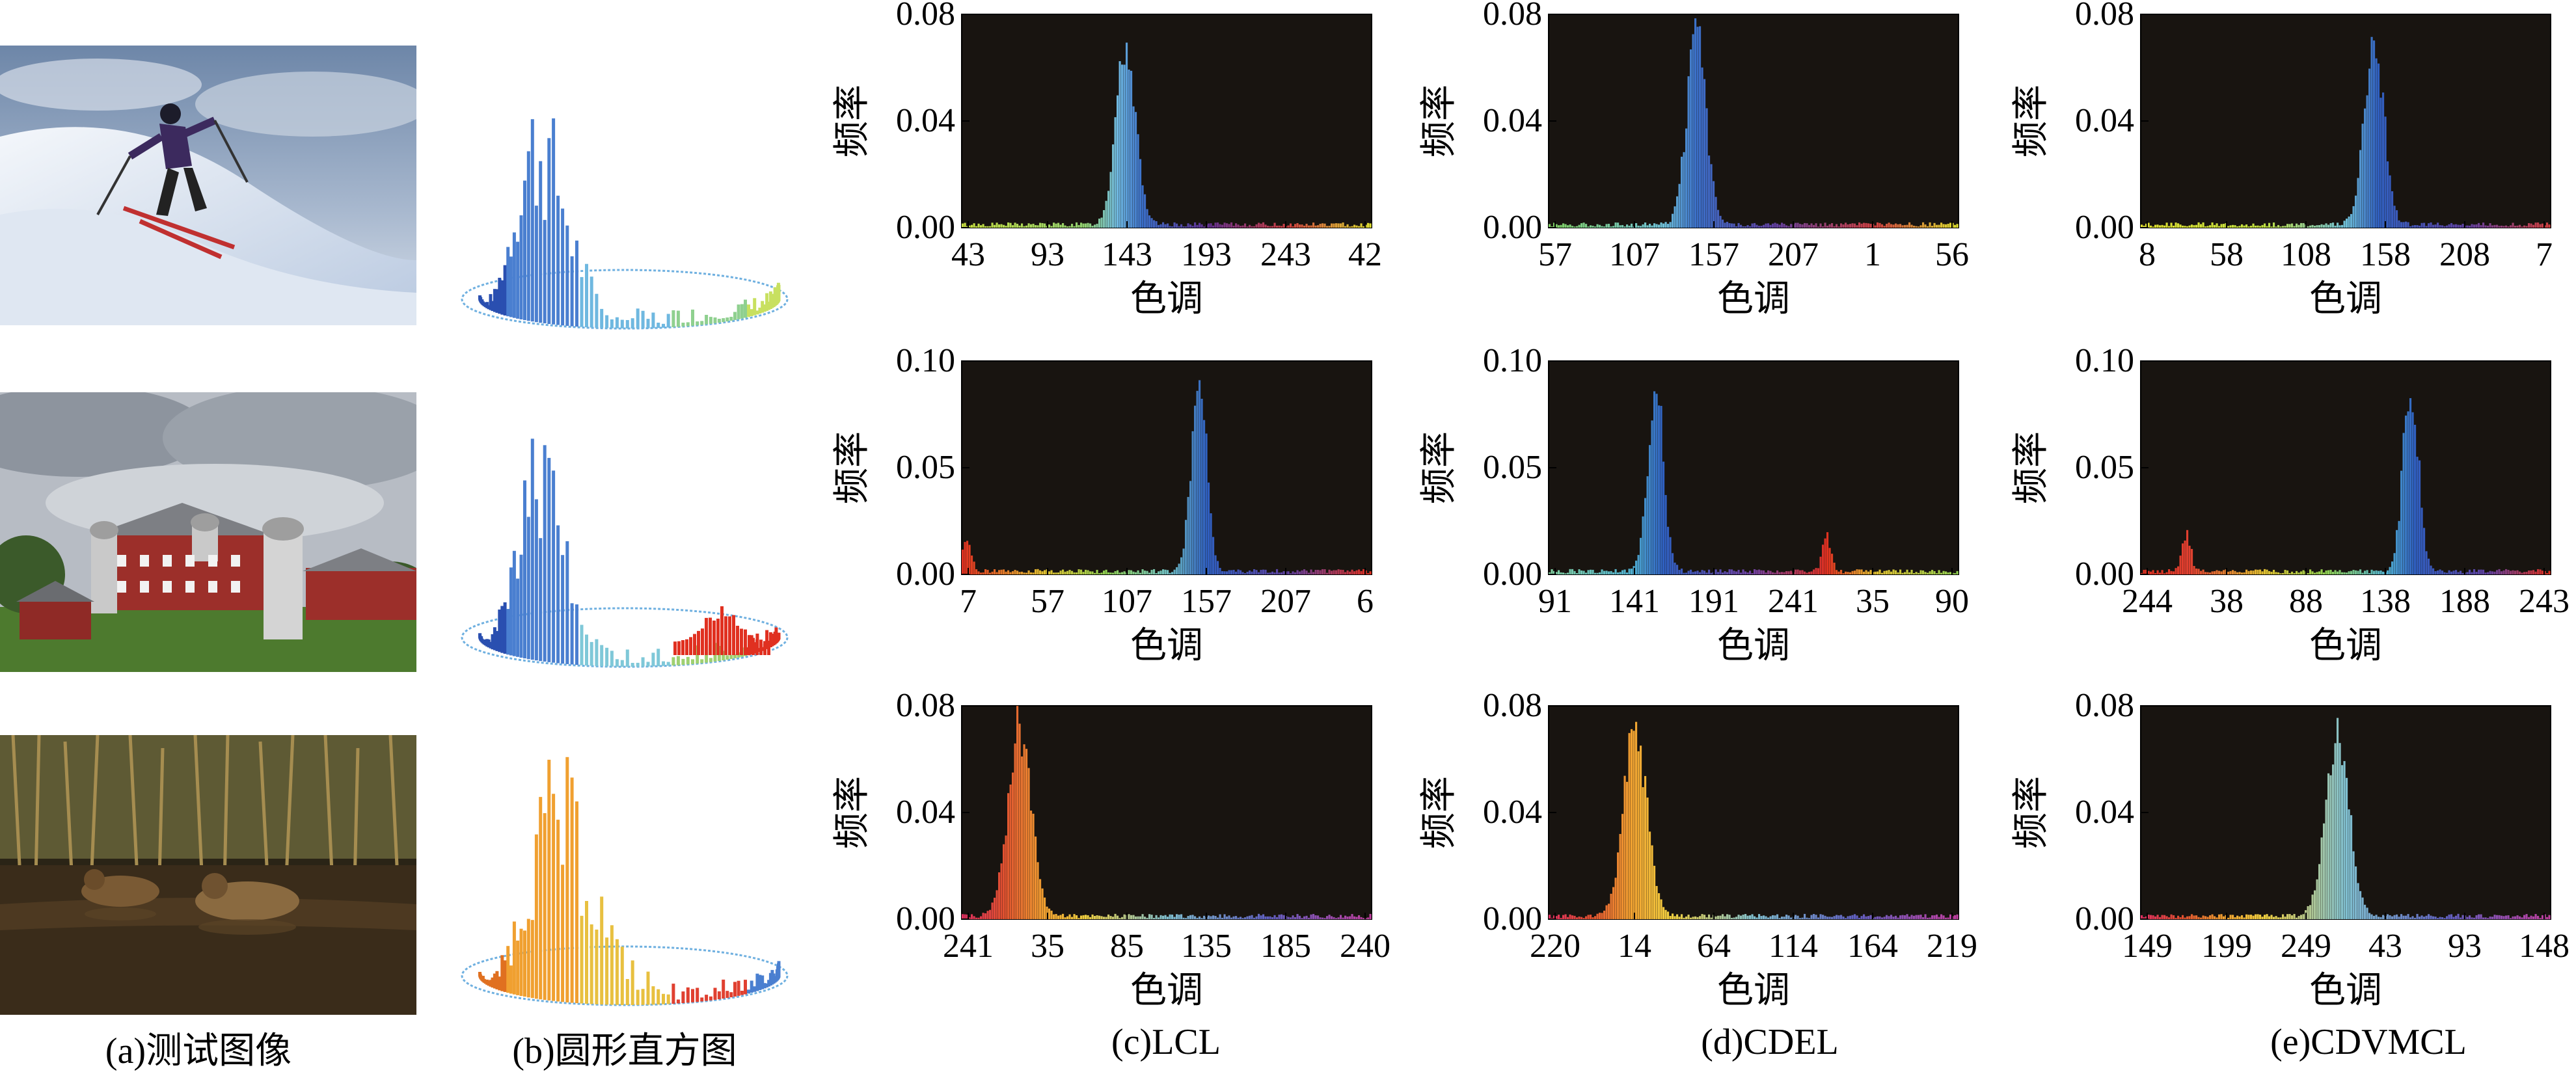 Image resolution: width=2576 pixels, height=1074 pixels. Describe the element at coordinates (2385, 601) in the screenshot. I see `x-tick-label: 138` at that location.